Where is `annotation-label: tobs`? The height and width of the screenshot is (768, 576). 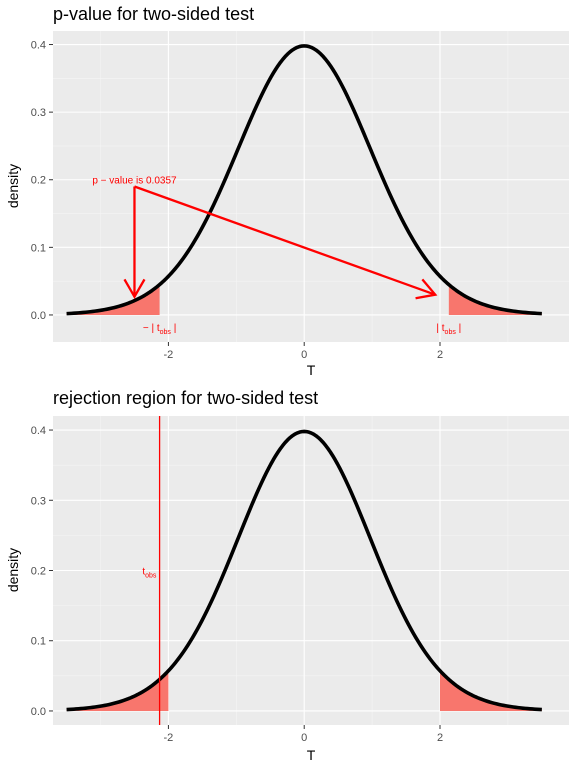 annotation-label: tobs is located at coordinates (149, 573).